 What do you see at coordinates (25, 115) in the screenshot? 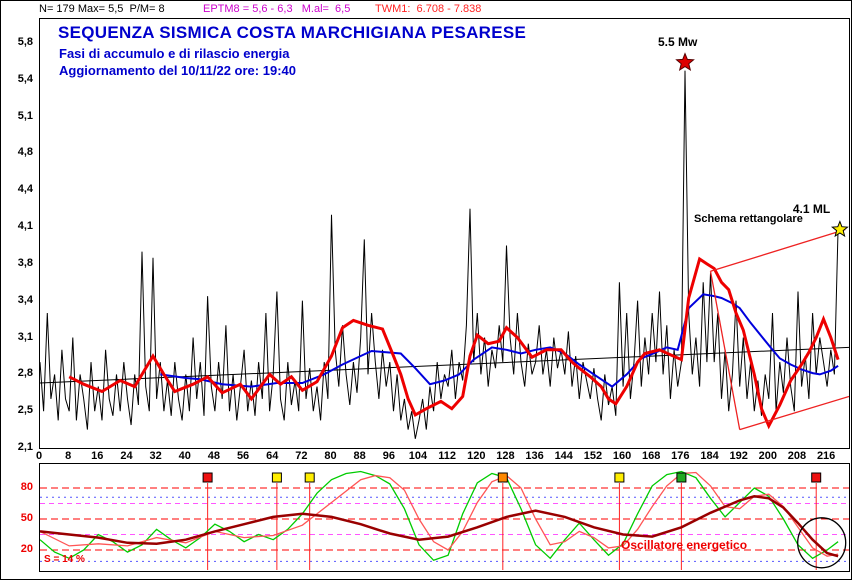
I see `y-tick-label: 5,1` at bounding box center [25, 115].